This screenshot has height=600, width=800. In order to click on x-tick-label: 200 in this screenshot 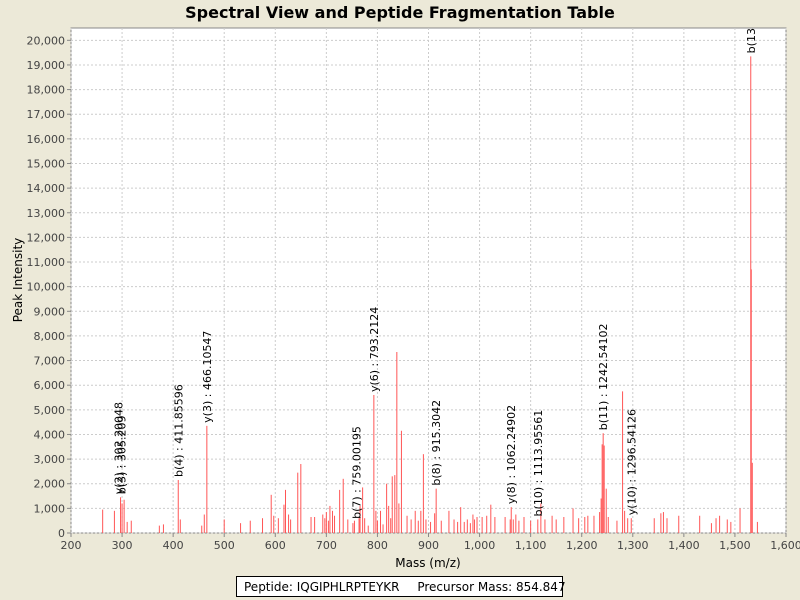, I will do `click(71, 545)`.